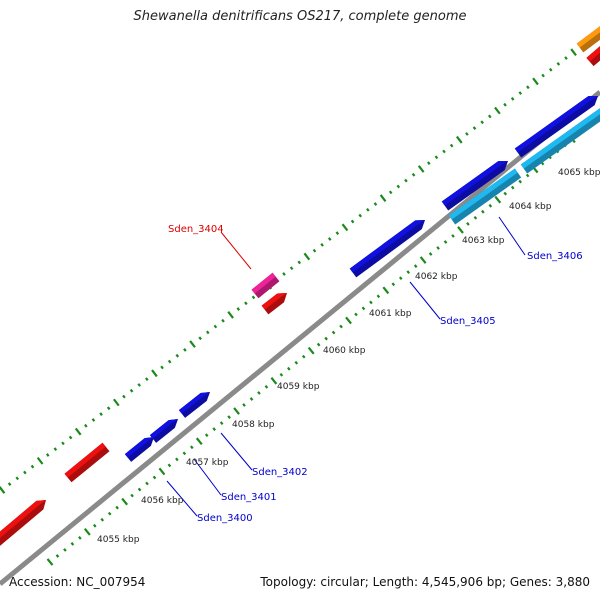 The image size is (600, 600). Describe the element at coordinates (344, 351) in the screenshot. I see `scale-label: 4060 kbp` at that location.